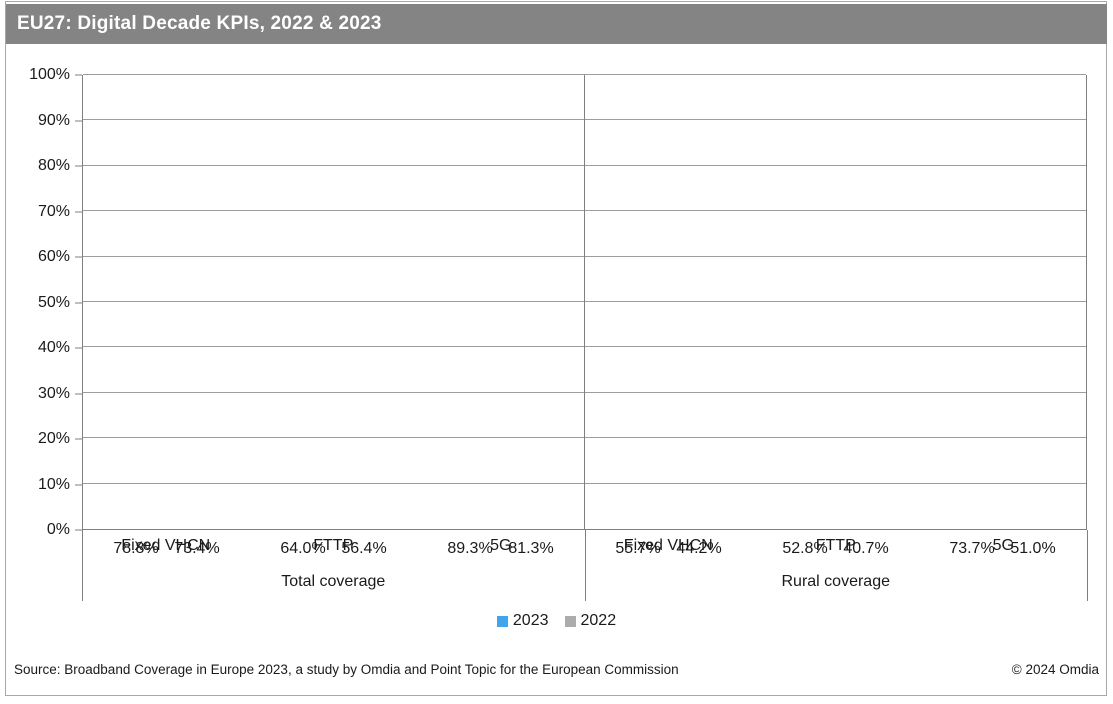  What do you see at coordinates (699, 548) in the screenshot?
I see `bar-value-label: 44.2%` at bounding box center [699, 548].